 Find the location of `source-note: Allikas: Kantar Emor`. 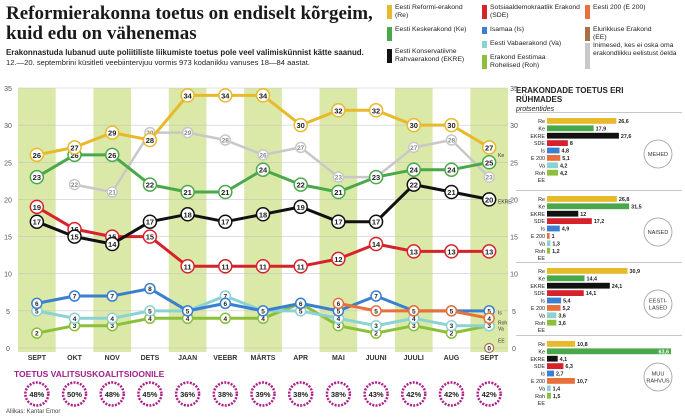

source-note: Allikas: Kantar Emor is located at coordinates (33, 412).